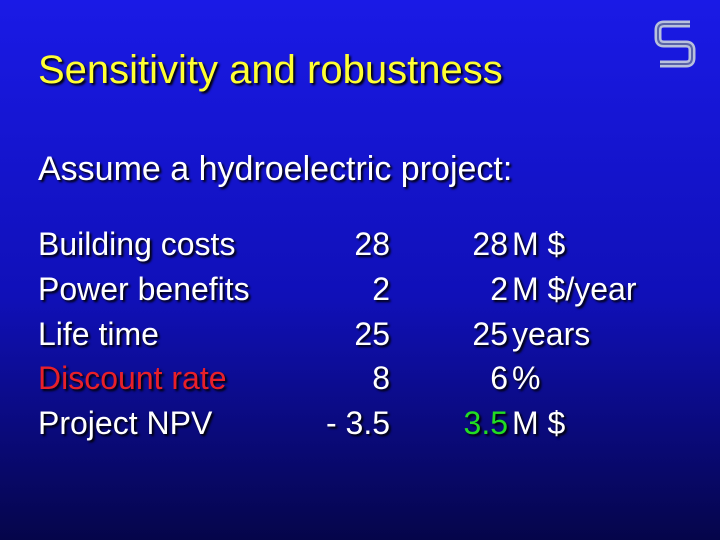 The height and width of the screenshot is (540, 720). What do you see at coordinates (551, 334) in the screenshot?
I see `unit: years` at bounding box center [551, 334].